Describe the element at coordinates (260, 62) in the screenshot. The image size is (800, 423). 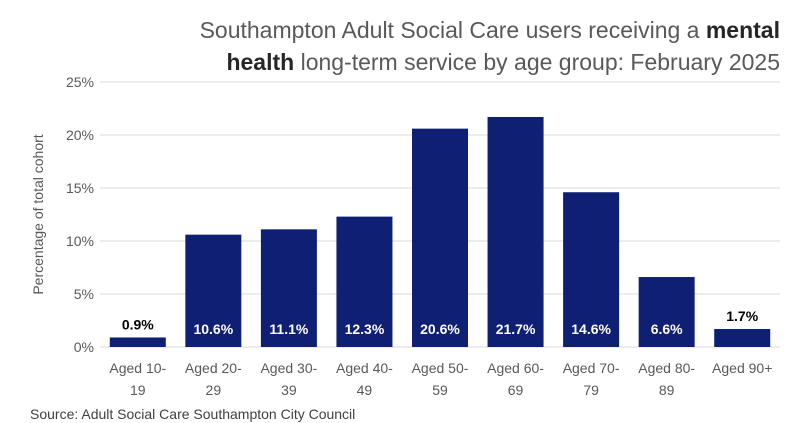
I see `title-part: health` at that location.